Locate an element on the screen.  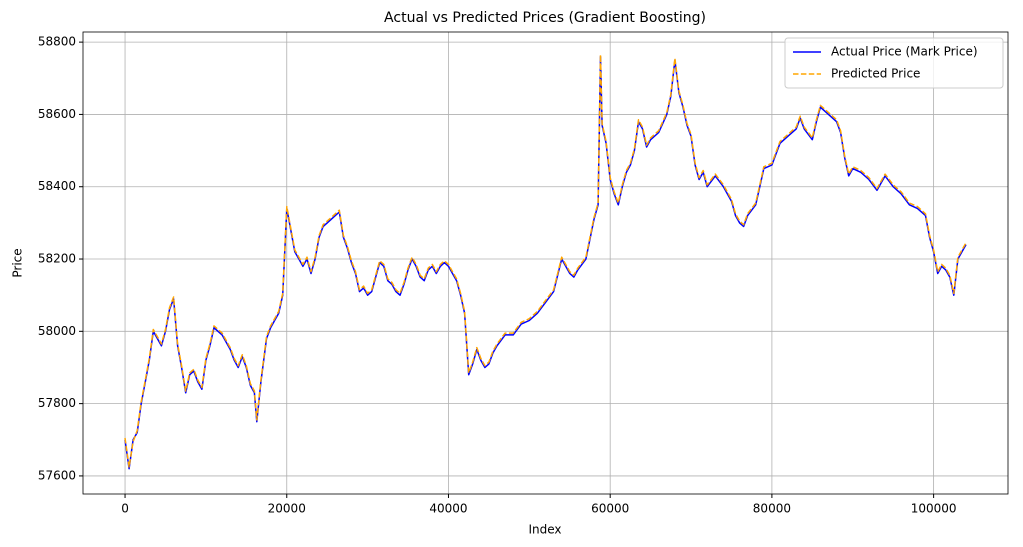
x-tick-label: 40000 is located at coordinates (448, 509).